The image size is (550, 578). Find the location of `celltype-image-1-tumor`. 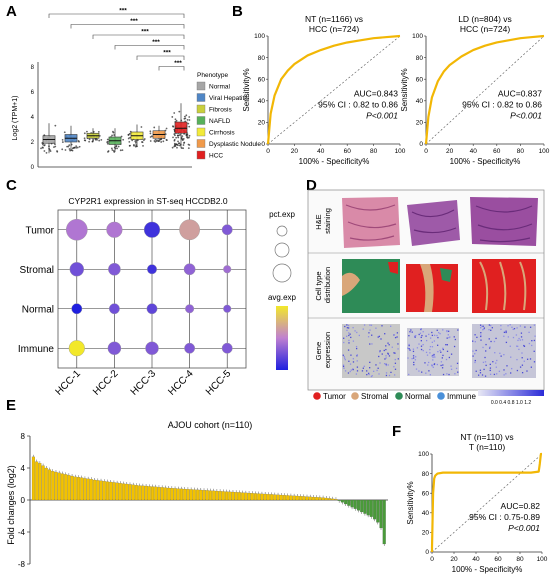

celltype-image-1-tumor is located at coordinates (393, 268).